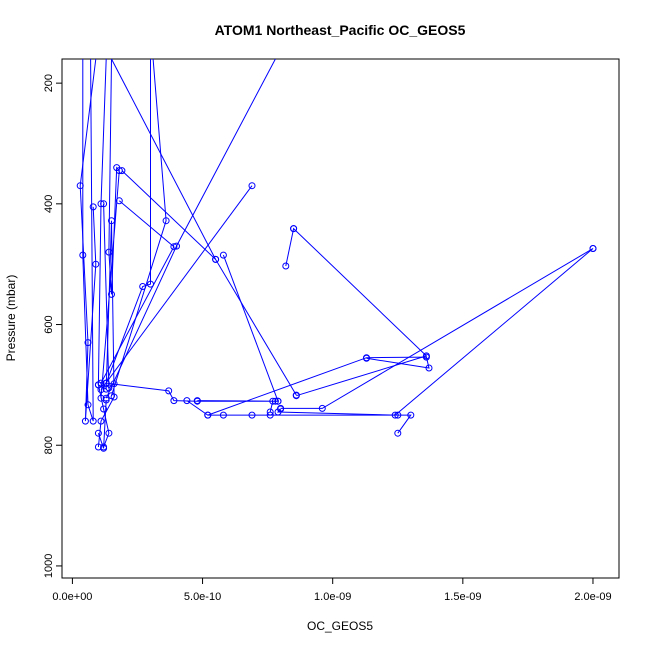  I want to click on y-axis-label: Pressure (mbar), so click(11, 318).